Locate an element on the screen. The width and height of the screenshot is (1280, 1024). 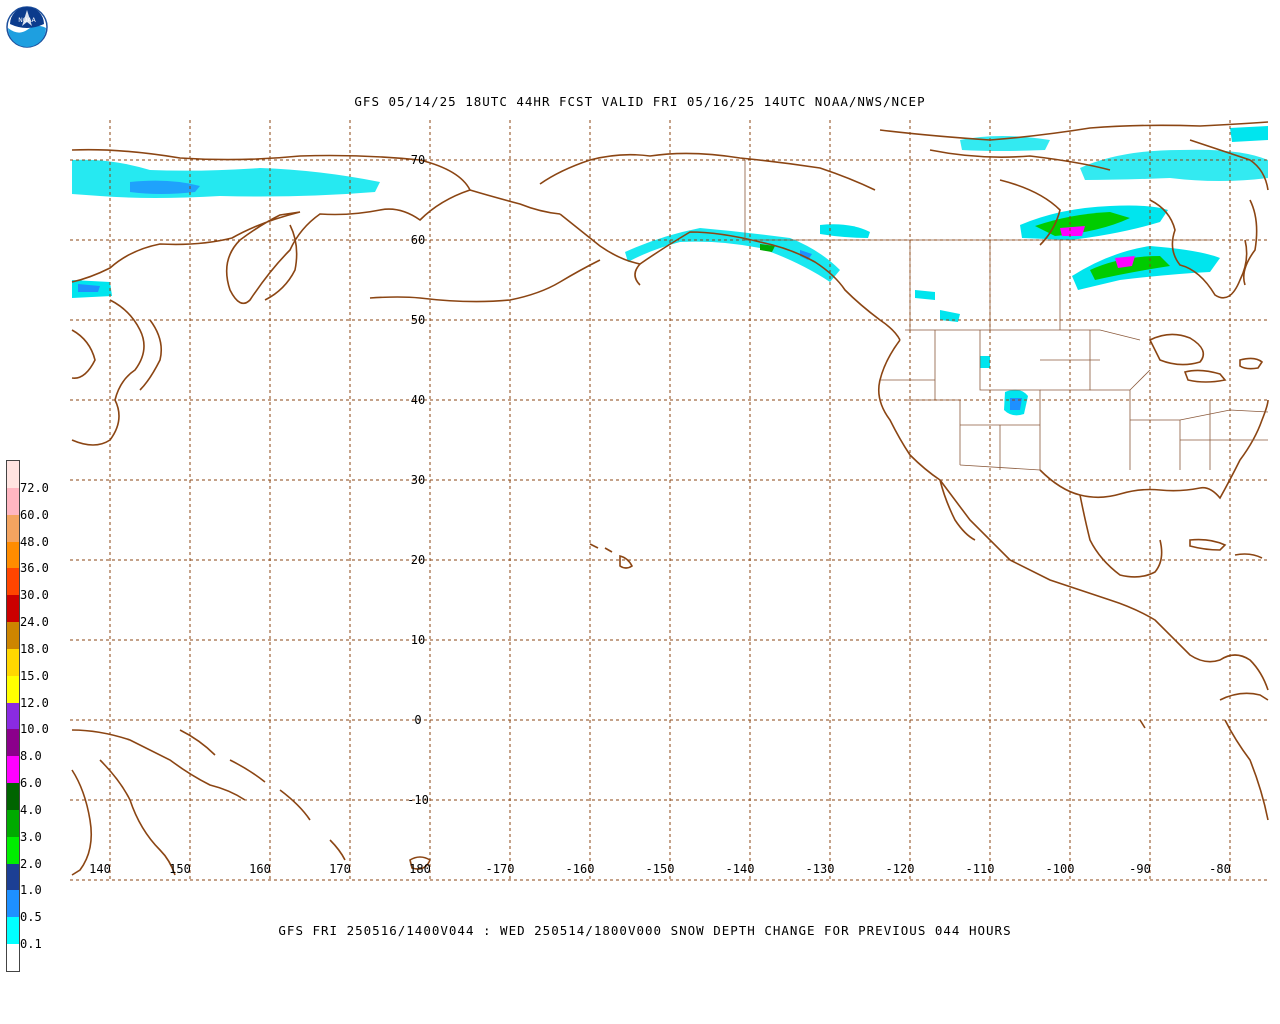
legend-label: 24.0 is located at coordinates (34, 622).